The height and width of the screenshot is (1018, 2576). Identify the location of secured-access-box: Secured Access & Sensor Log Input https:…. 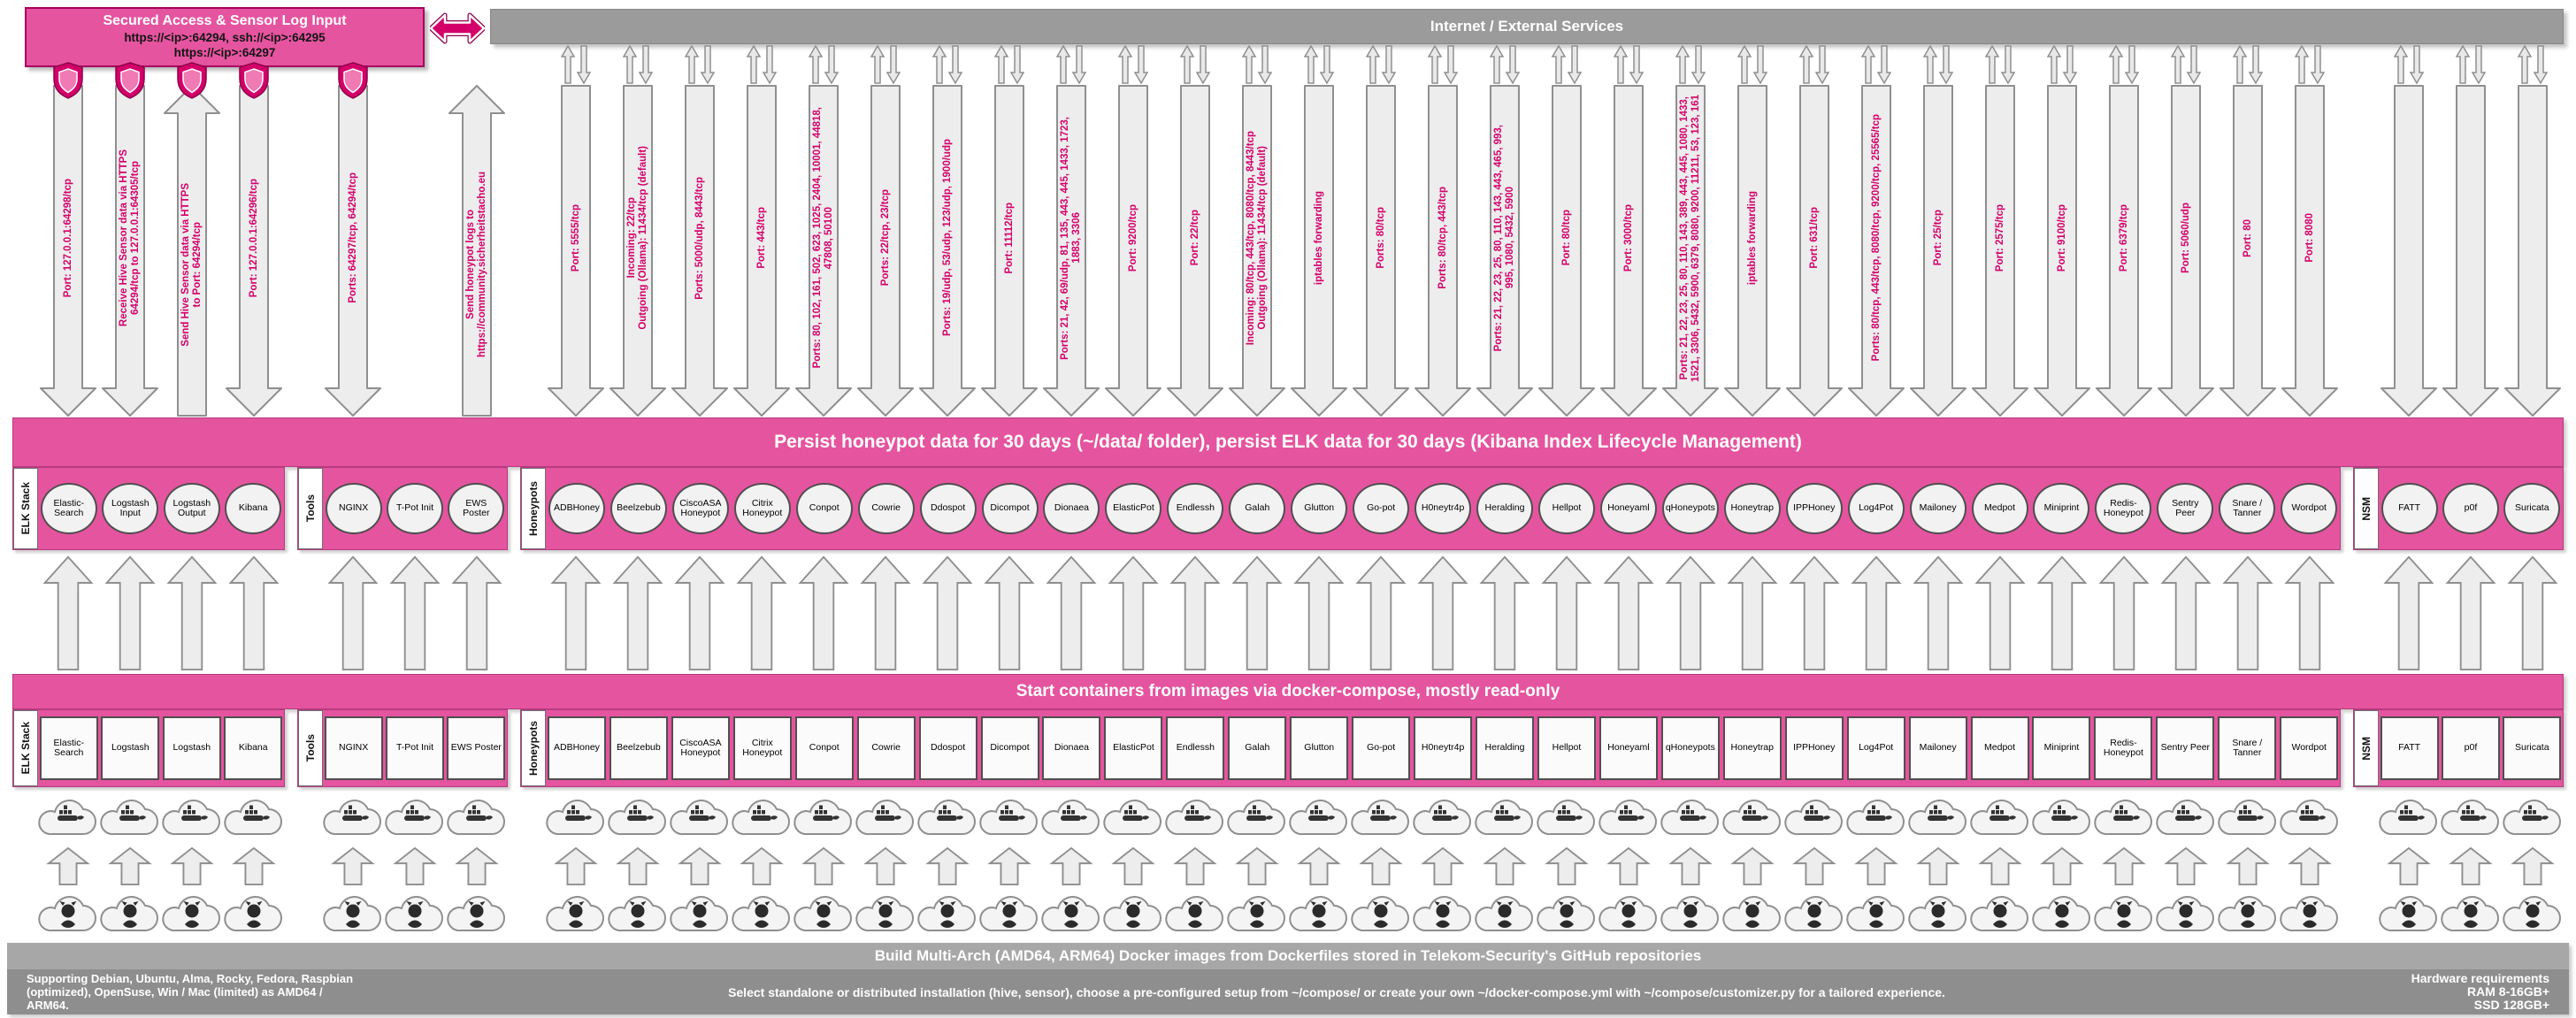
(225, 37).